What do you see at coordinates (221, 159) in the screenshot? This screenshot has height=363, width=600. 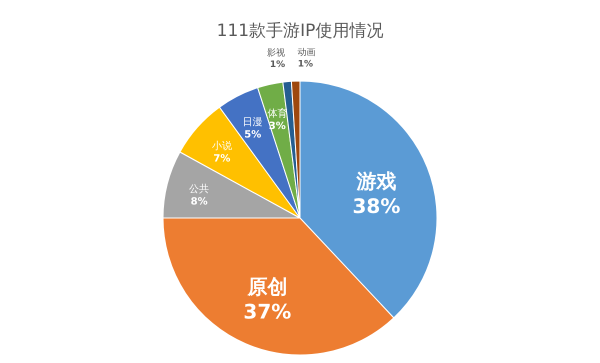 I see `data-label: 7%` at bounding box center [221, 159].